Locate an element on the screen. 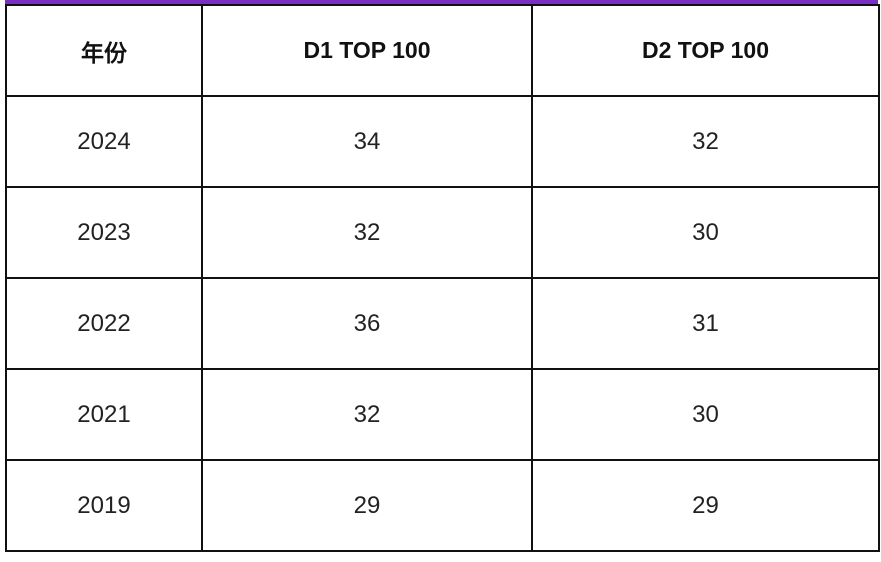 Image resolution: width=881 pixels, height=562 pixels. cell-year: 2024 is located at coordinates (104, 141).